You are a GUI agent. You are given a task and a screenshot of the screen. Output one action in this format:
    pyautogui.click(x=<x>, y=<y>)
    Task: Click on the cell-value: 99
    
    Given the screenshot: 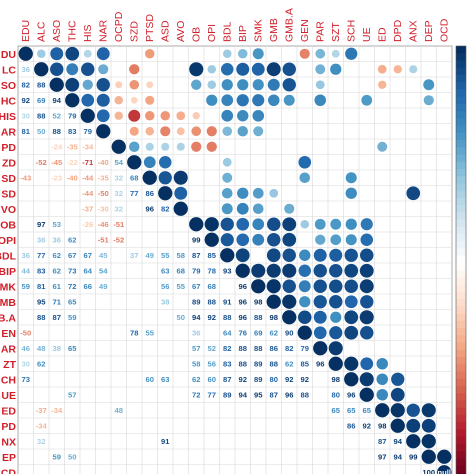 What is the action you would take?
    pyautogui.click(x=196, y=240)
    